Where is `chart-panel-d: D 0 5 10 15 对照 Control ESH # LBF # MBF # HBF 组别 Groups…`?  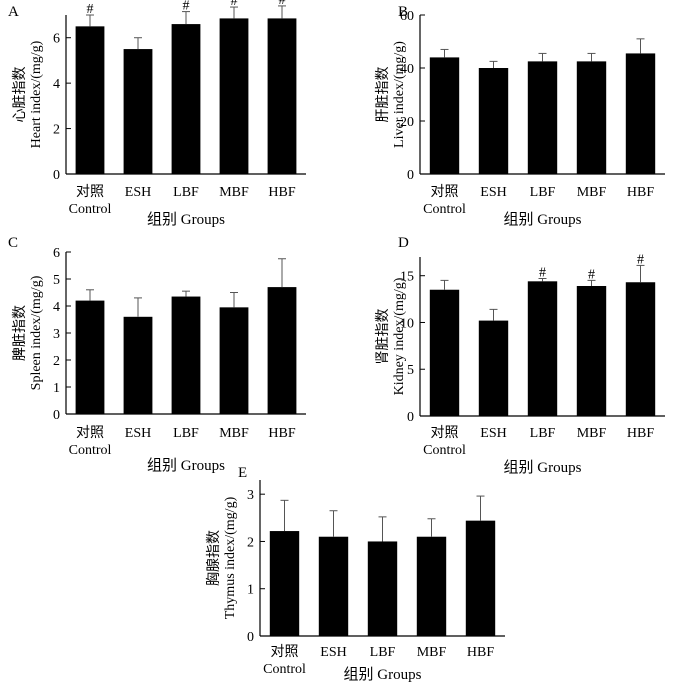
chart-panel-d: D 0 5 10 15 对照 Control ESH # LBF # MBF # HBF 组别 Groups… is located at coordinates (520, 355).